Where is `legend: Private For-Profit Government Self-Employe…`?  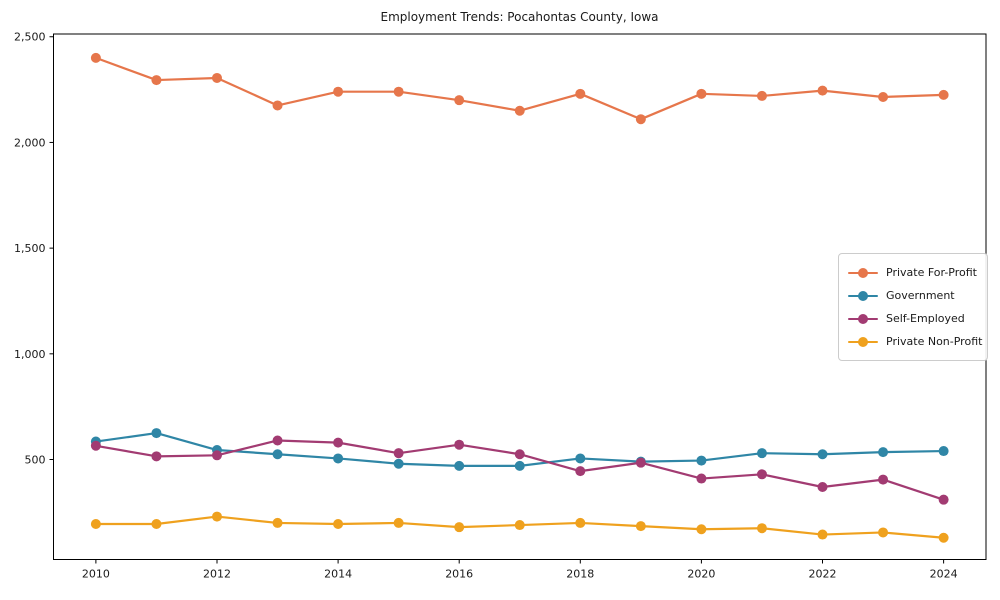 legend: Private For-Profit Government Self-Employe… is located at coordinates (913, 307).